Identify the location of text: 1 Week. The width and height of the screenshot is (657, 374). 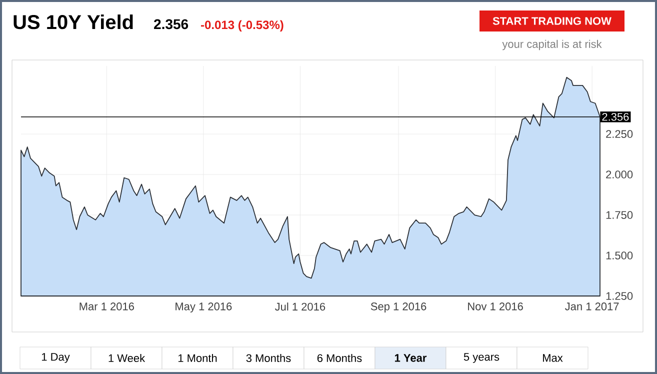
(127, 358).